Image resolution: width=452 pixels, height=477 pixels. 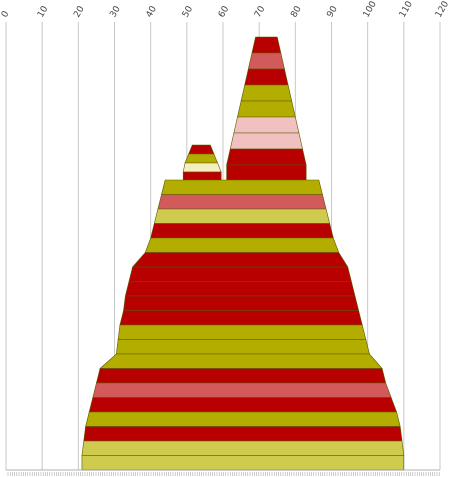 What do you see at coordinates (223, 472) in the screenshot?
I see `baseline-strip` at bounding box center [223, 472].